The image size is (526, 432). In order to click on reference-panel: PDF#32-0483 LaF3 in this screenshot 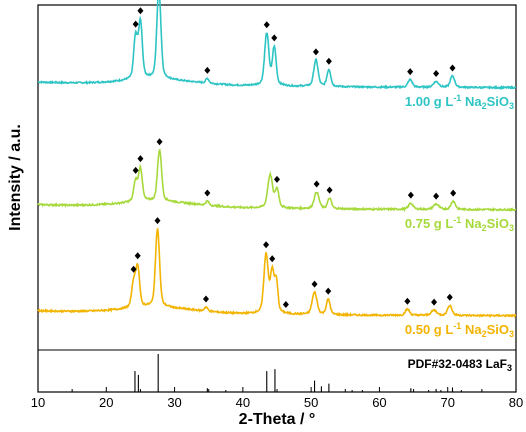, I will do `click(323, 373)`.